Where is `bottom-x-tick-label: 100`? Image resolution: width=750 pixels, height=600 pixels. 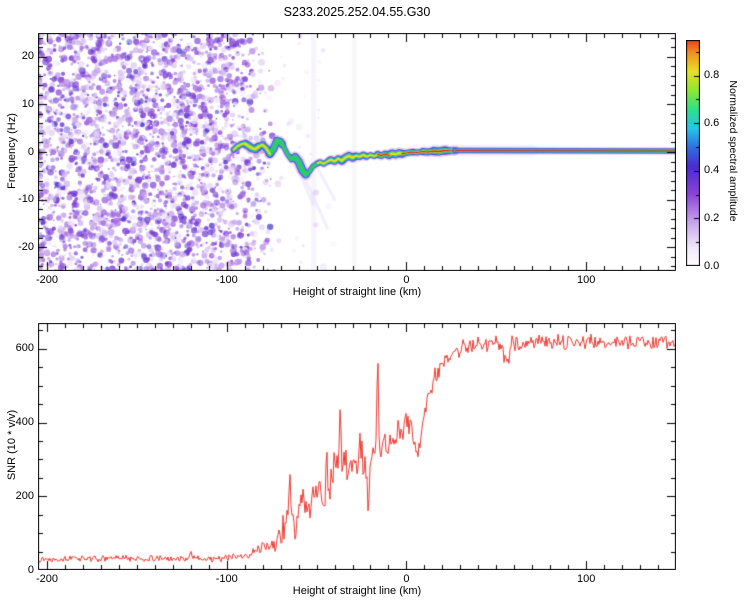
bottom-x-tick-label: 100 is located at coordinates (586, 579).